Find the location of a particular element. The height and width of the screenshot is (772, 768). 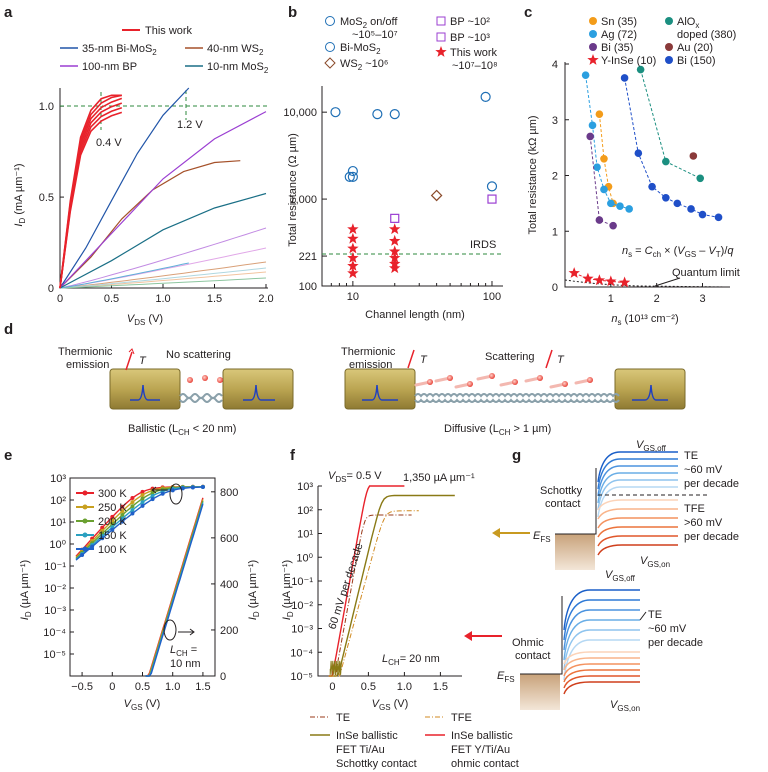

e-ytick-right-label: 400 is located at coordinates (229, 585).